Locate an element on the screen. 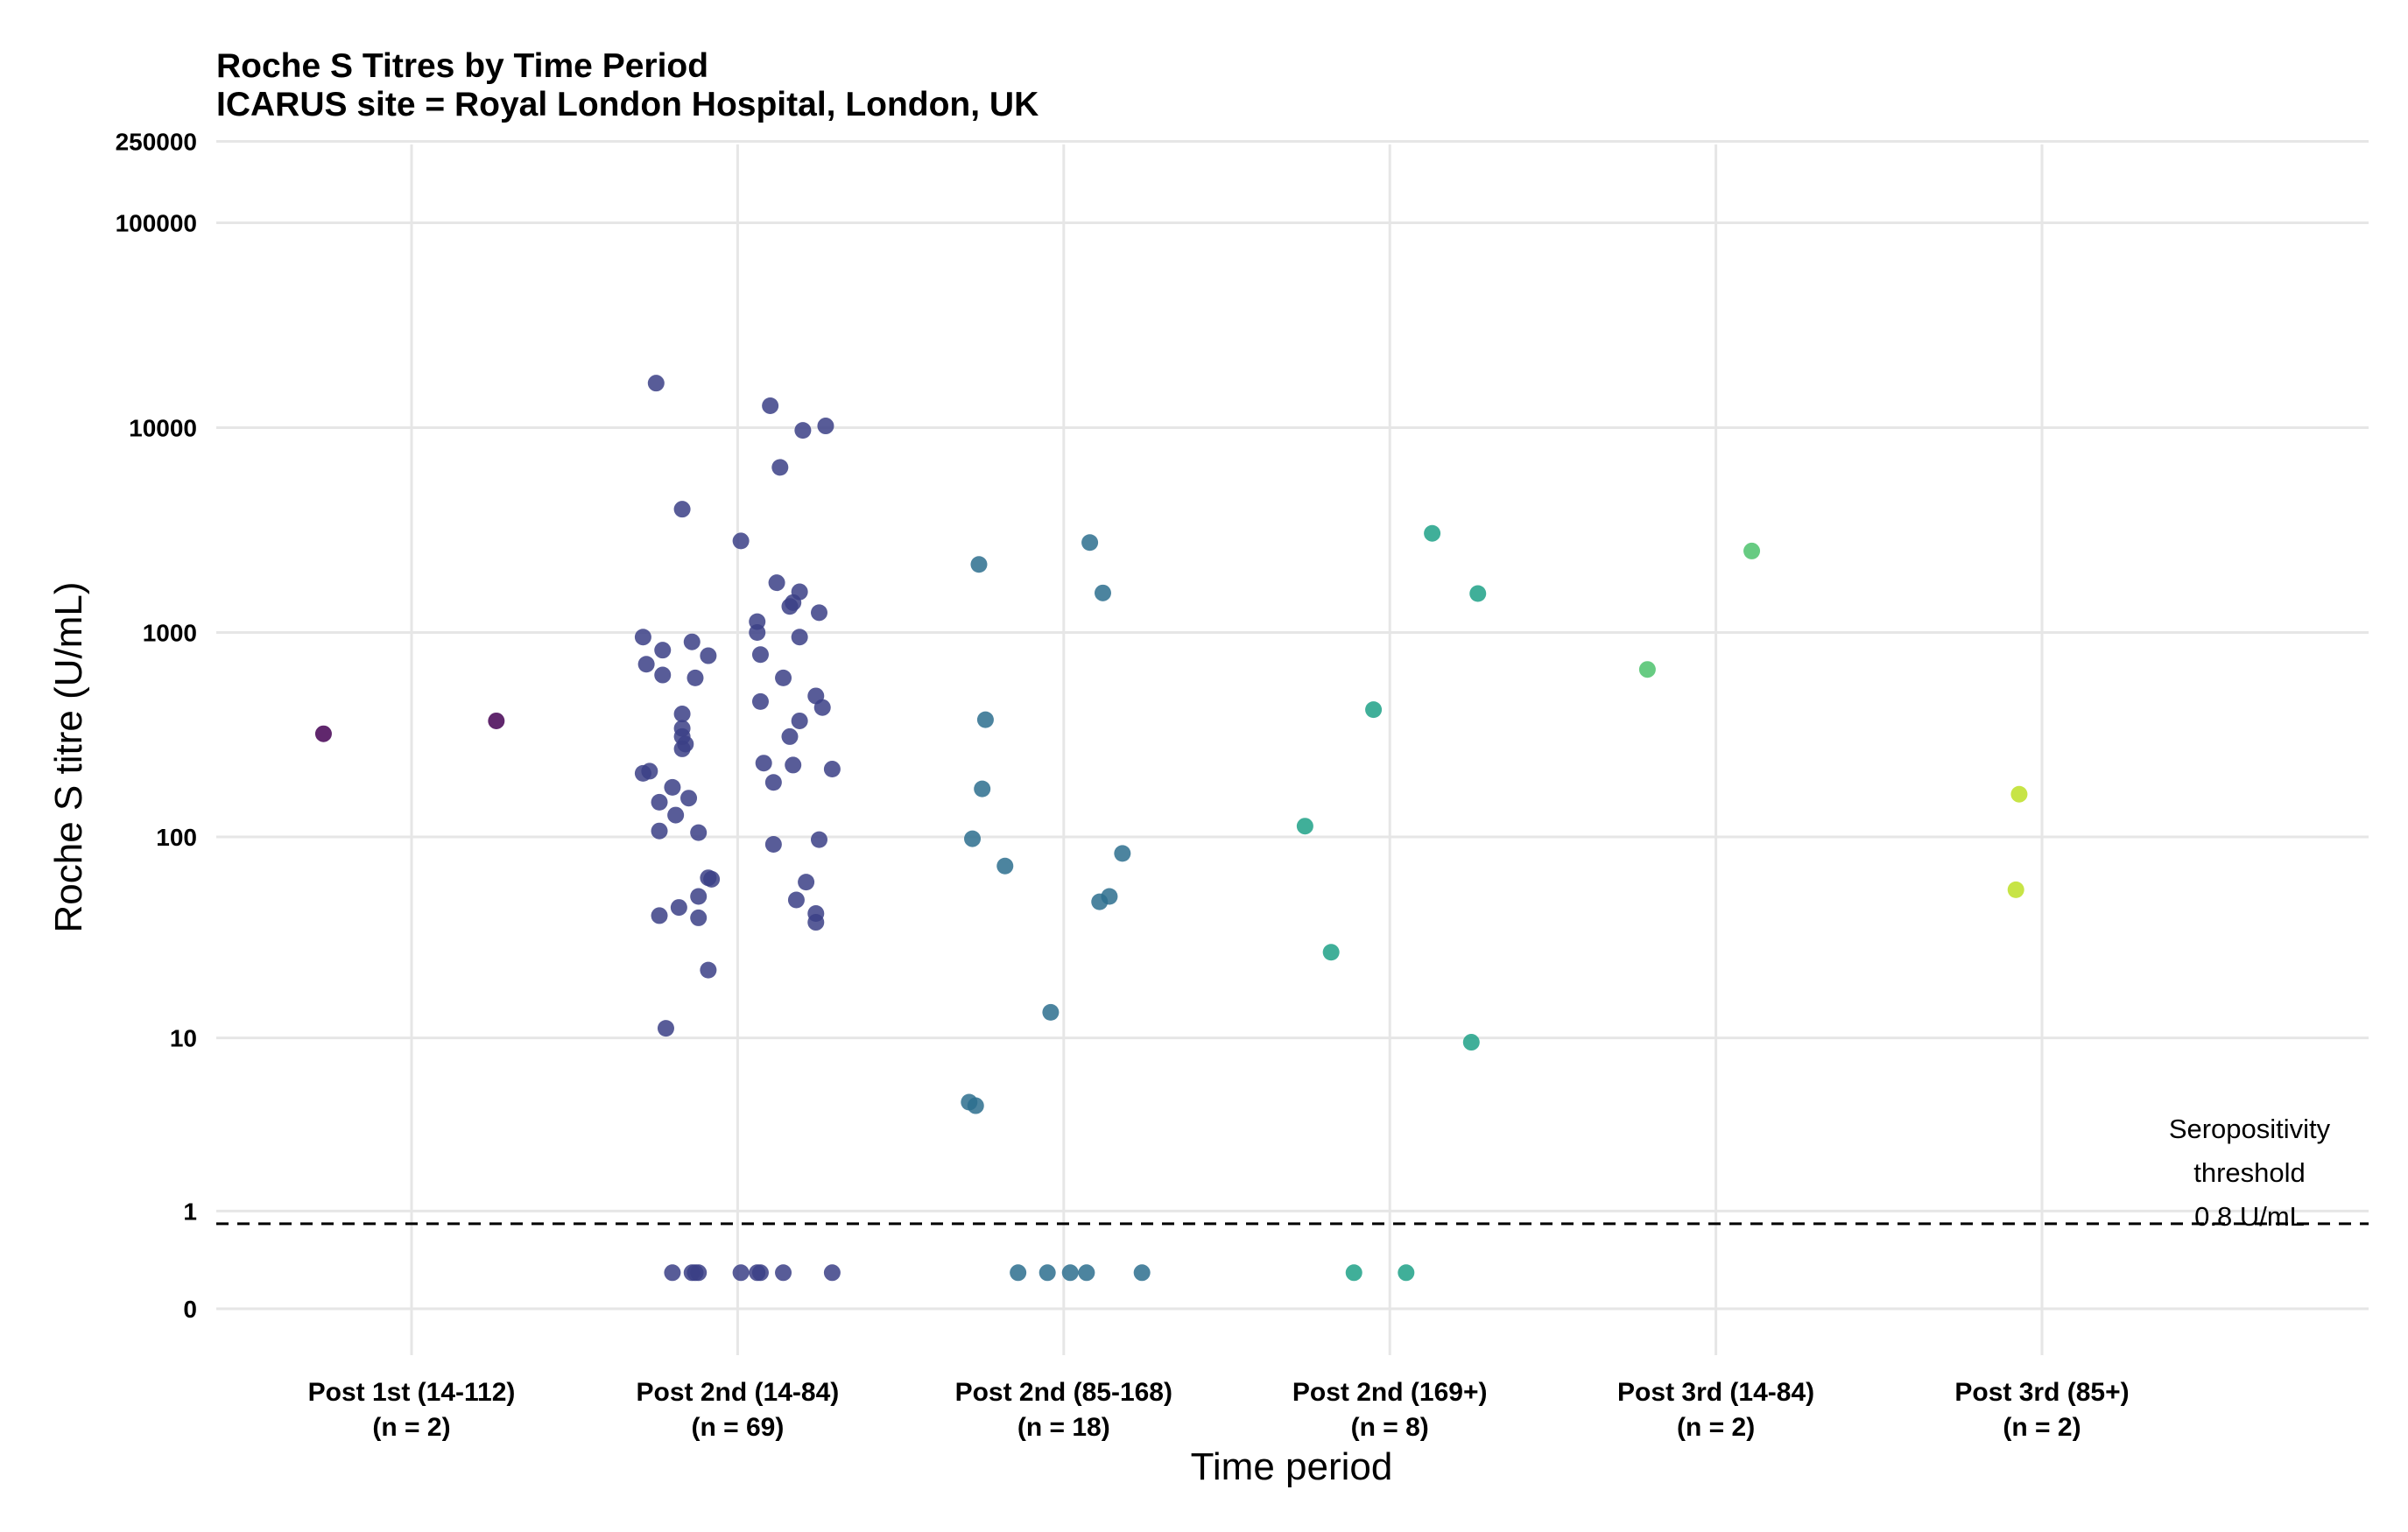 Image resolution: width=2408 pixels, height=1532 pixels. x-tick-label: Post 1st (14-112) is located at coordinates (412, 1392).